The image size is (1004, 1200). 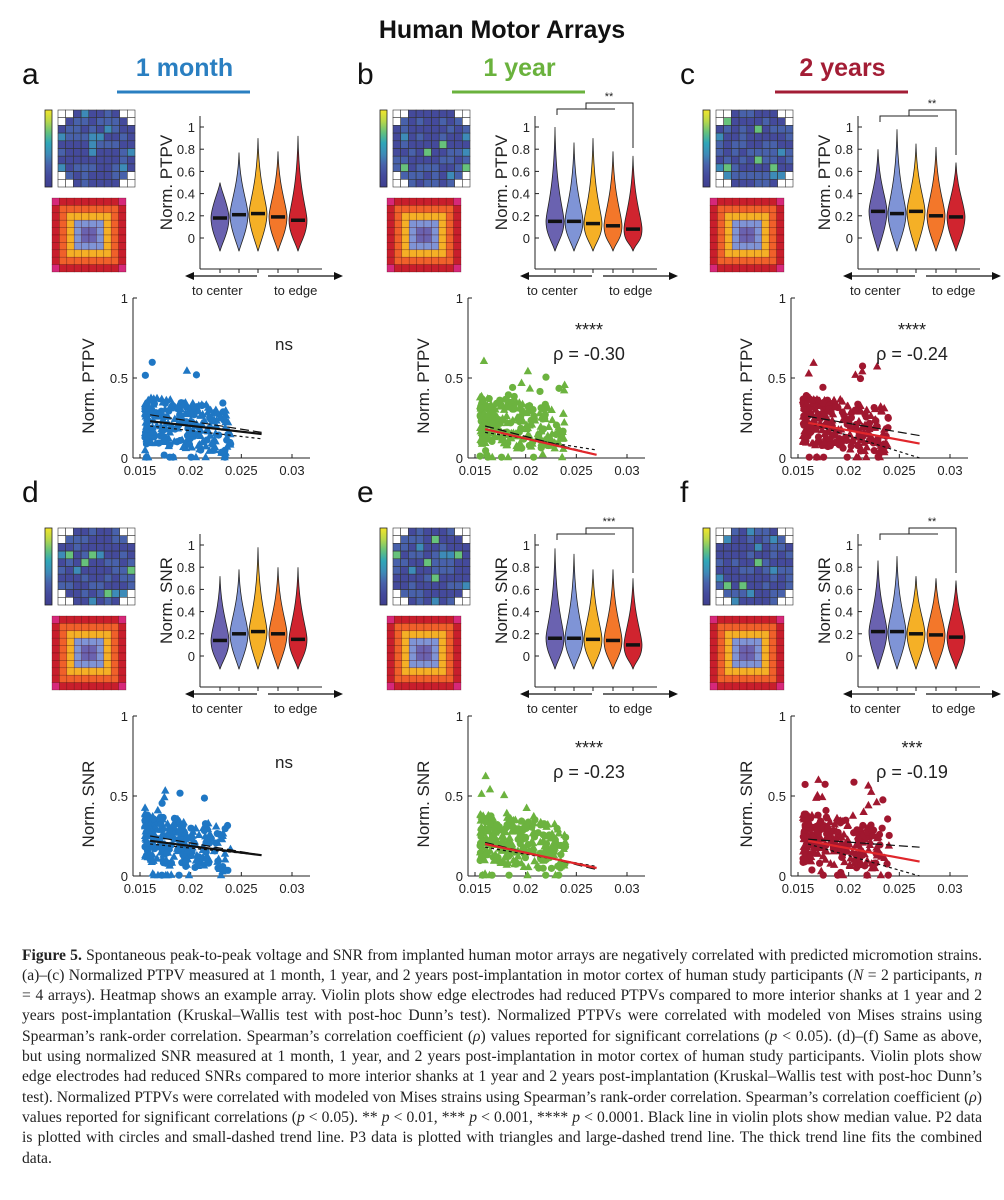 I want to click on p3-trend-line, so click(x=206, y=423).